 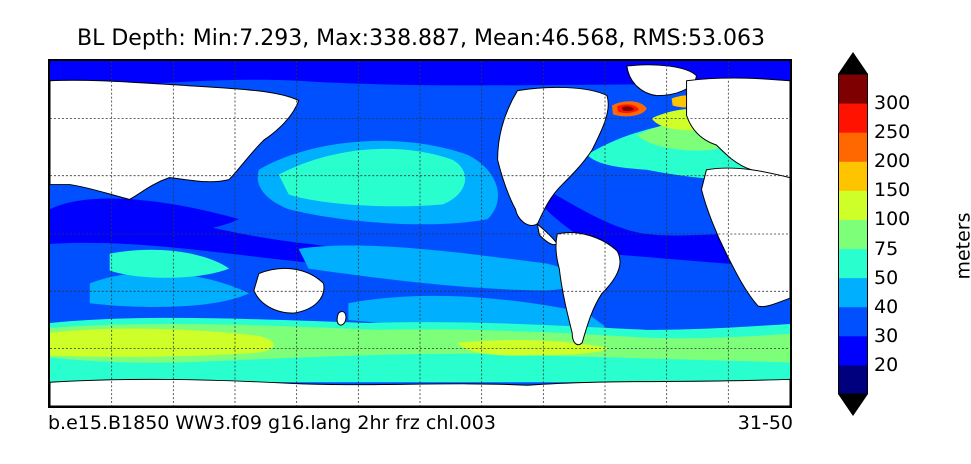 What do you see at coordinates (588, 289) in the screenshot?
I see `south-america-land` at bounding box center [588, 289].